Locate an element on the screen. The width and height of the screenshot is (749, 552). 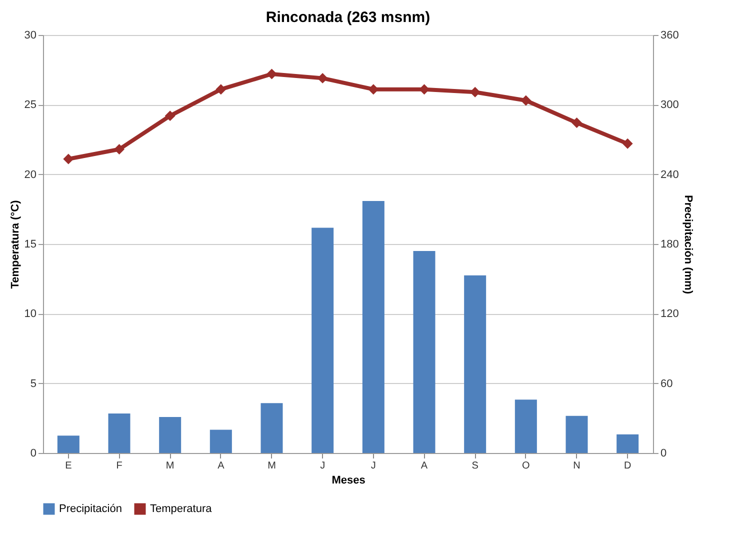
y2-tick-label: 0 is located at coordinates (663, 454).